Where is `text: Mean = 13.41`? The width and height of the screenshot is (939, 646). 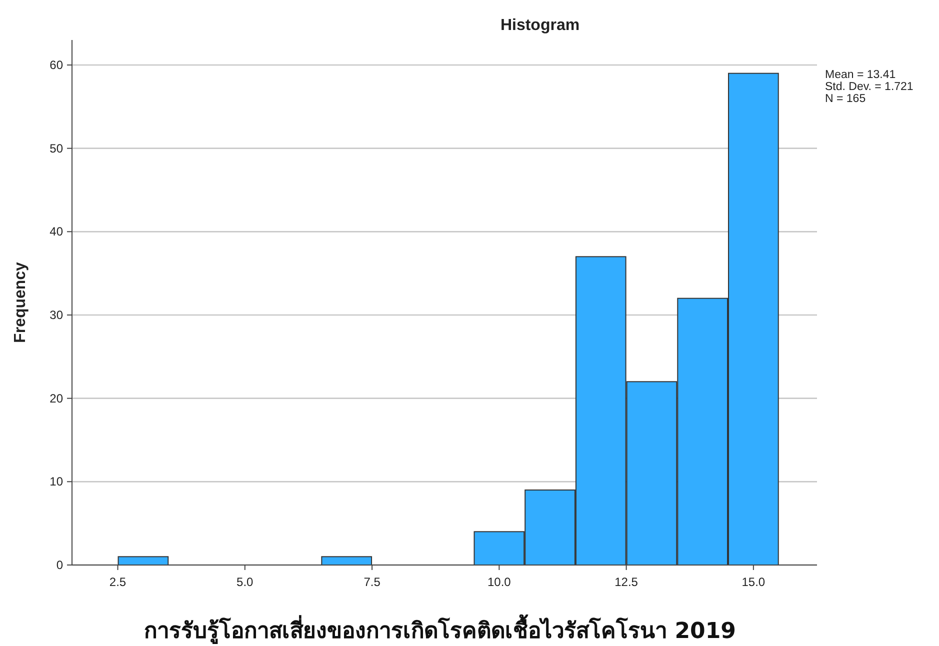
text: Mean = 13.41 is located at coordinates (860, 75).